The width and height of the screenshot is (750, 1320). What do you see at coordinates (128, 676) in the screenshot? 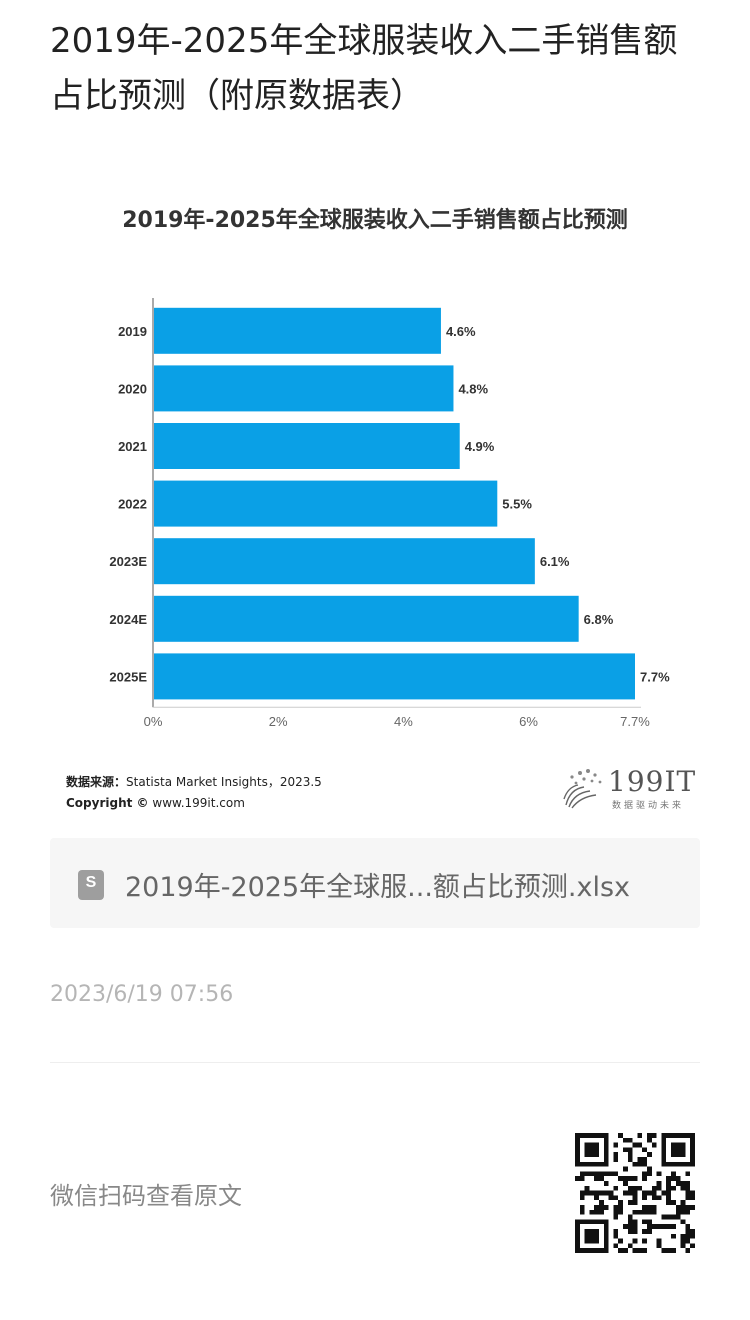
I see `category-label-2025E: 2025E` at bounding box center [128, 676].